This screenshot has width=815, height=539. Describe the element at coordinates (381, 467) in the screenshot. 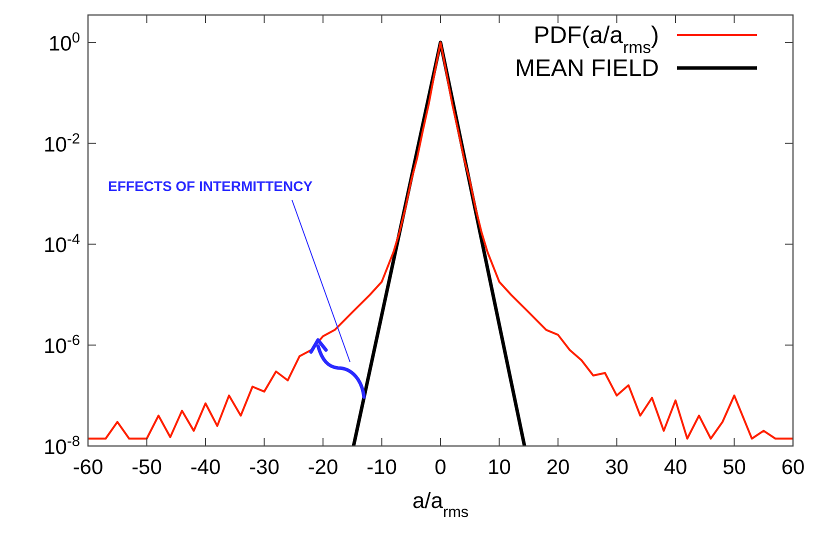

I see `x-tick-label: -10` at that location.